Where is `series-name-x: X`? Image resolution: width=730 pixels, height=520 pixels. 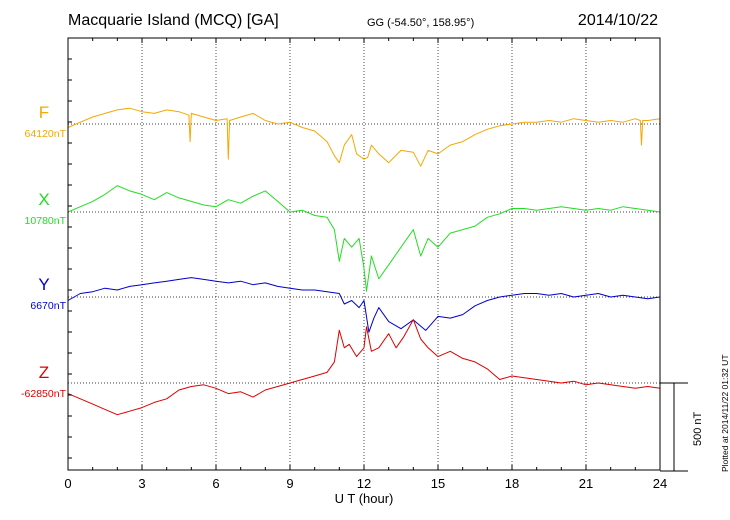 series-name-x: X is located at coordinates (43, 199).